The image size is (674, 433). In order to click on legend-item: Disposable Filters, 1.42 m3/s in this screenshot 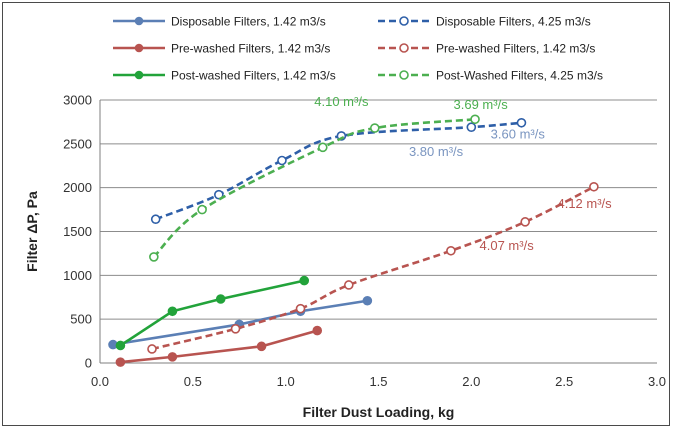, I will do `click(219, 22)`.